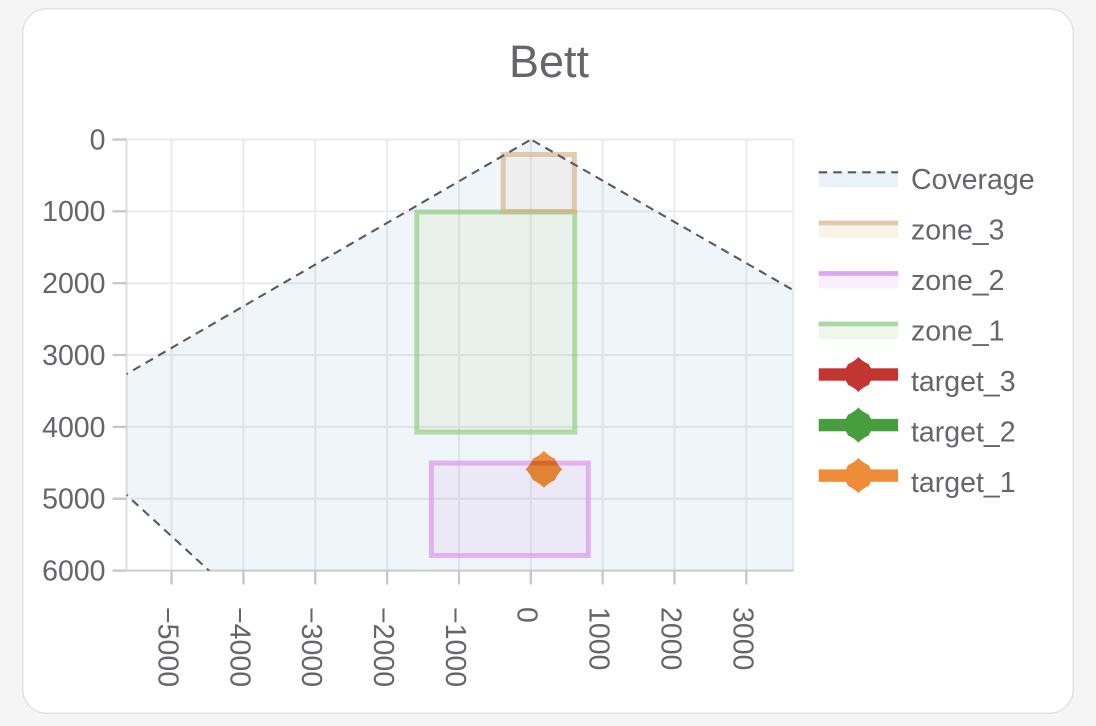 This screenshot has height=726, width=1096. Describe the element at coordinates (963, 433) in the screenshot. I see `svg-text: target_2` at that location.